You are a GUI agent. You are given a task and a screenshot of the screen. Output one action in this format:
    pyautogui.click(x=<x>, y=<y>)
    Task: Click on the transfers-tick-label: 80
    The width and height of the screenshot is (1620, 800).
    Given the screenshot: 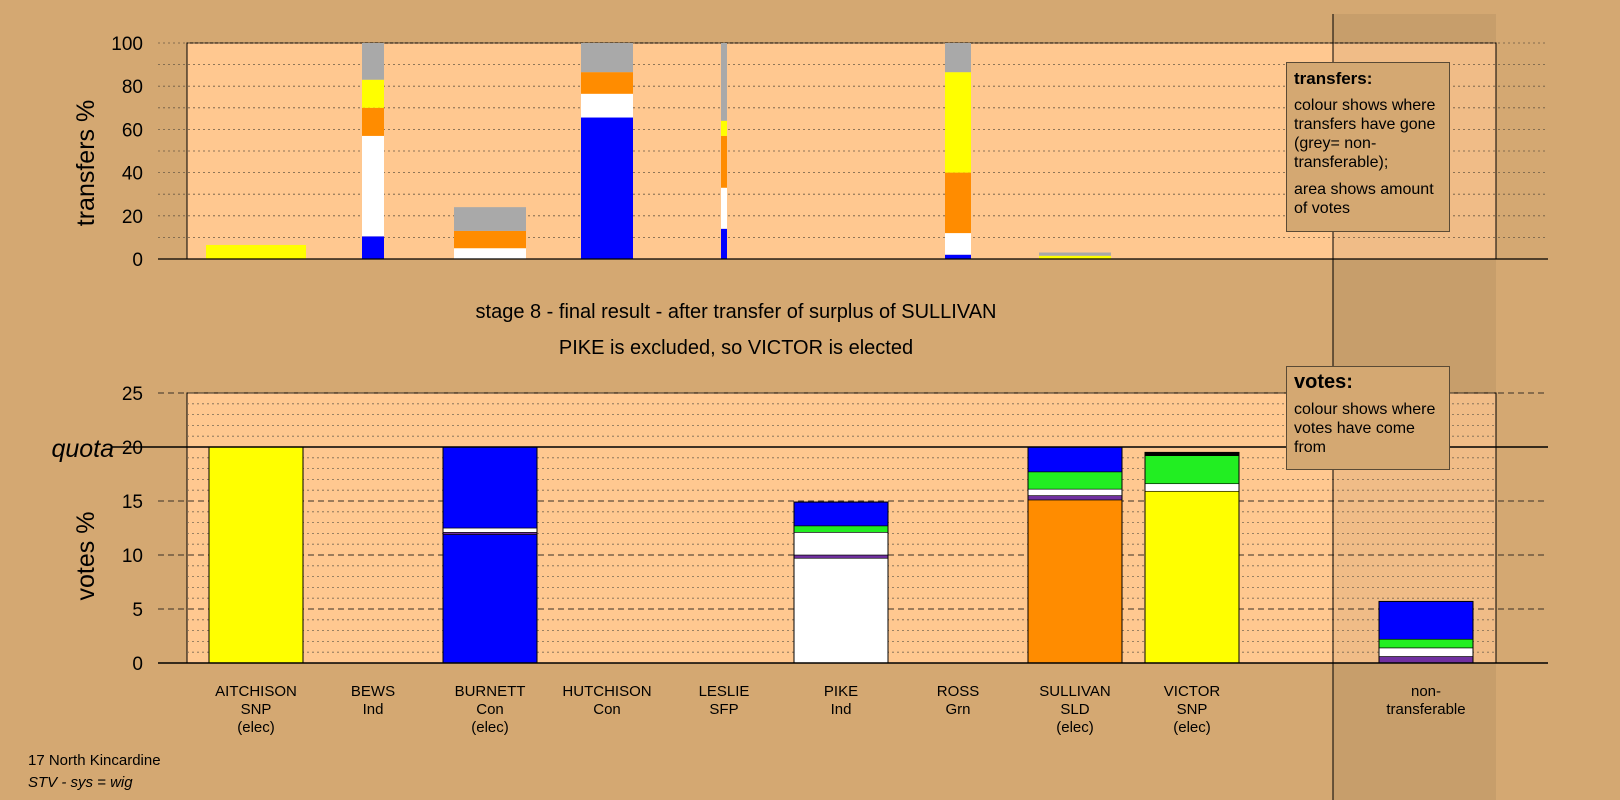 What is the action you would take?
    pyautogui.click(x=132, y=87)
    